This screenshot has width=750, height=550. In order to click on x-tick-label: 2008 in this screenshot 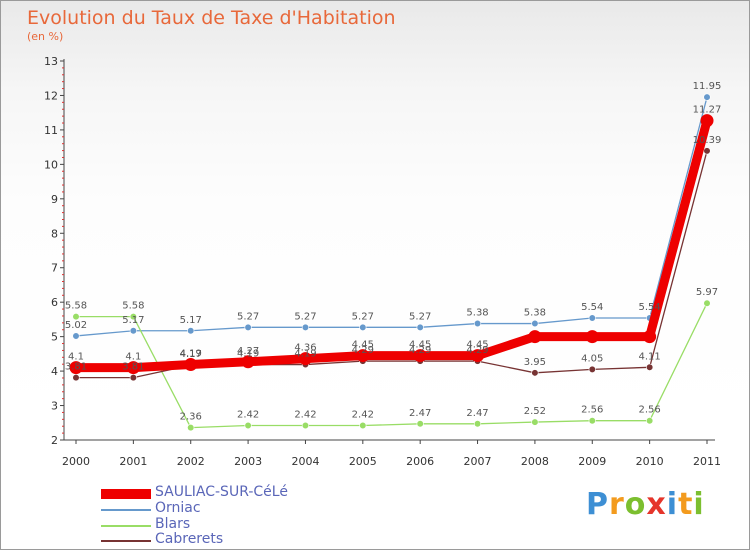, I will do `click(535, 461)`.